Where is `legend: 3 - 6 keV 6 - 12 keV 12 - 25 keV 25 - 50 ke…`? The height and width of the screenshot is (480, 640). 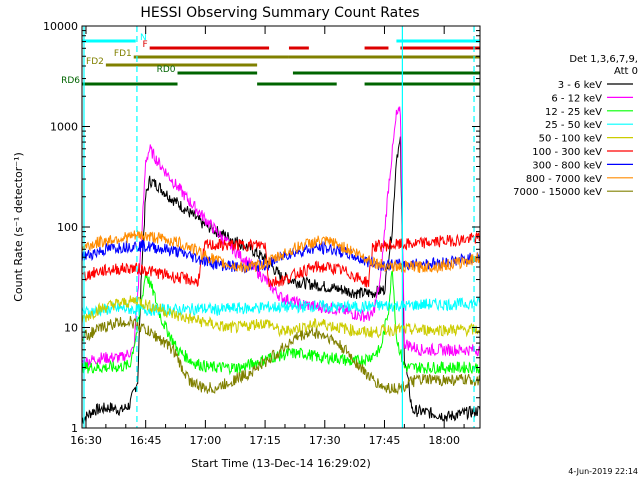 legend: 3 - 6 keV 6 - 12 keV 12 - 25 keV 25 - 50 ke… is located at coordinates (573, 139).